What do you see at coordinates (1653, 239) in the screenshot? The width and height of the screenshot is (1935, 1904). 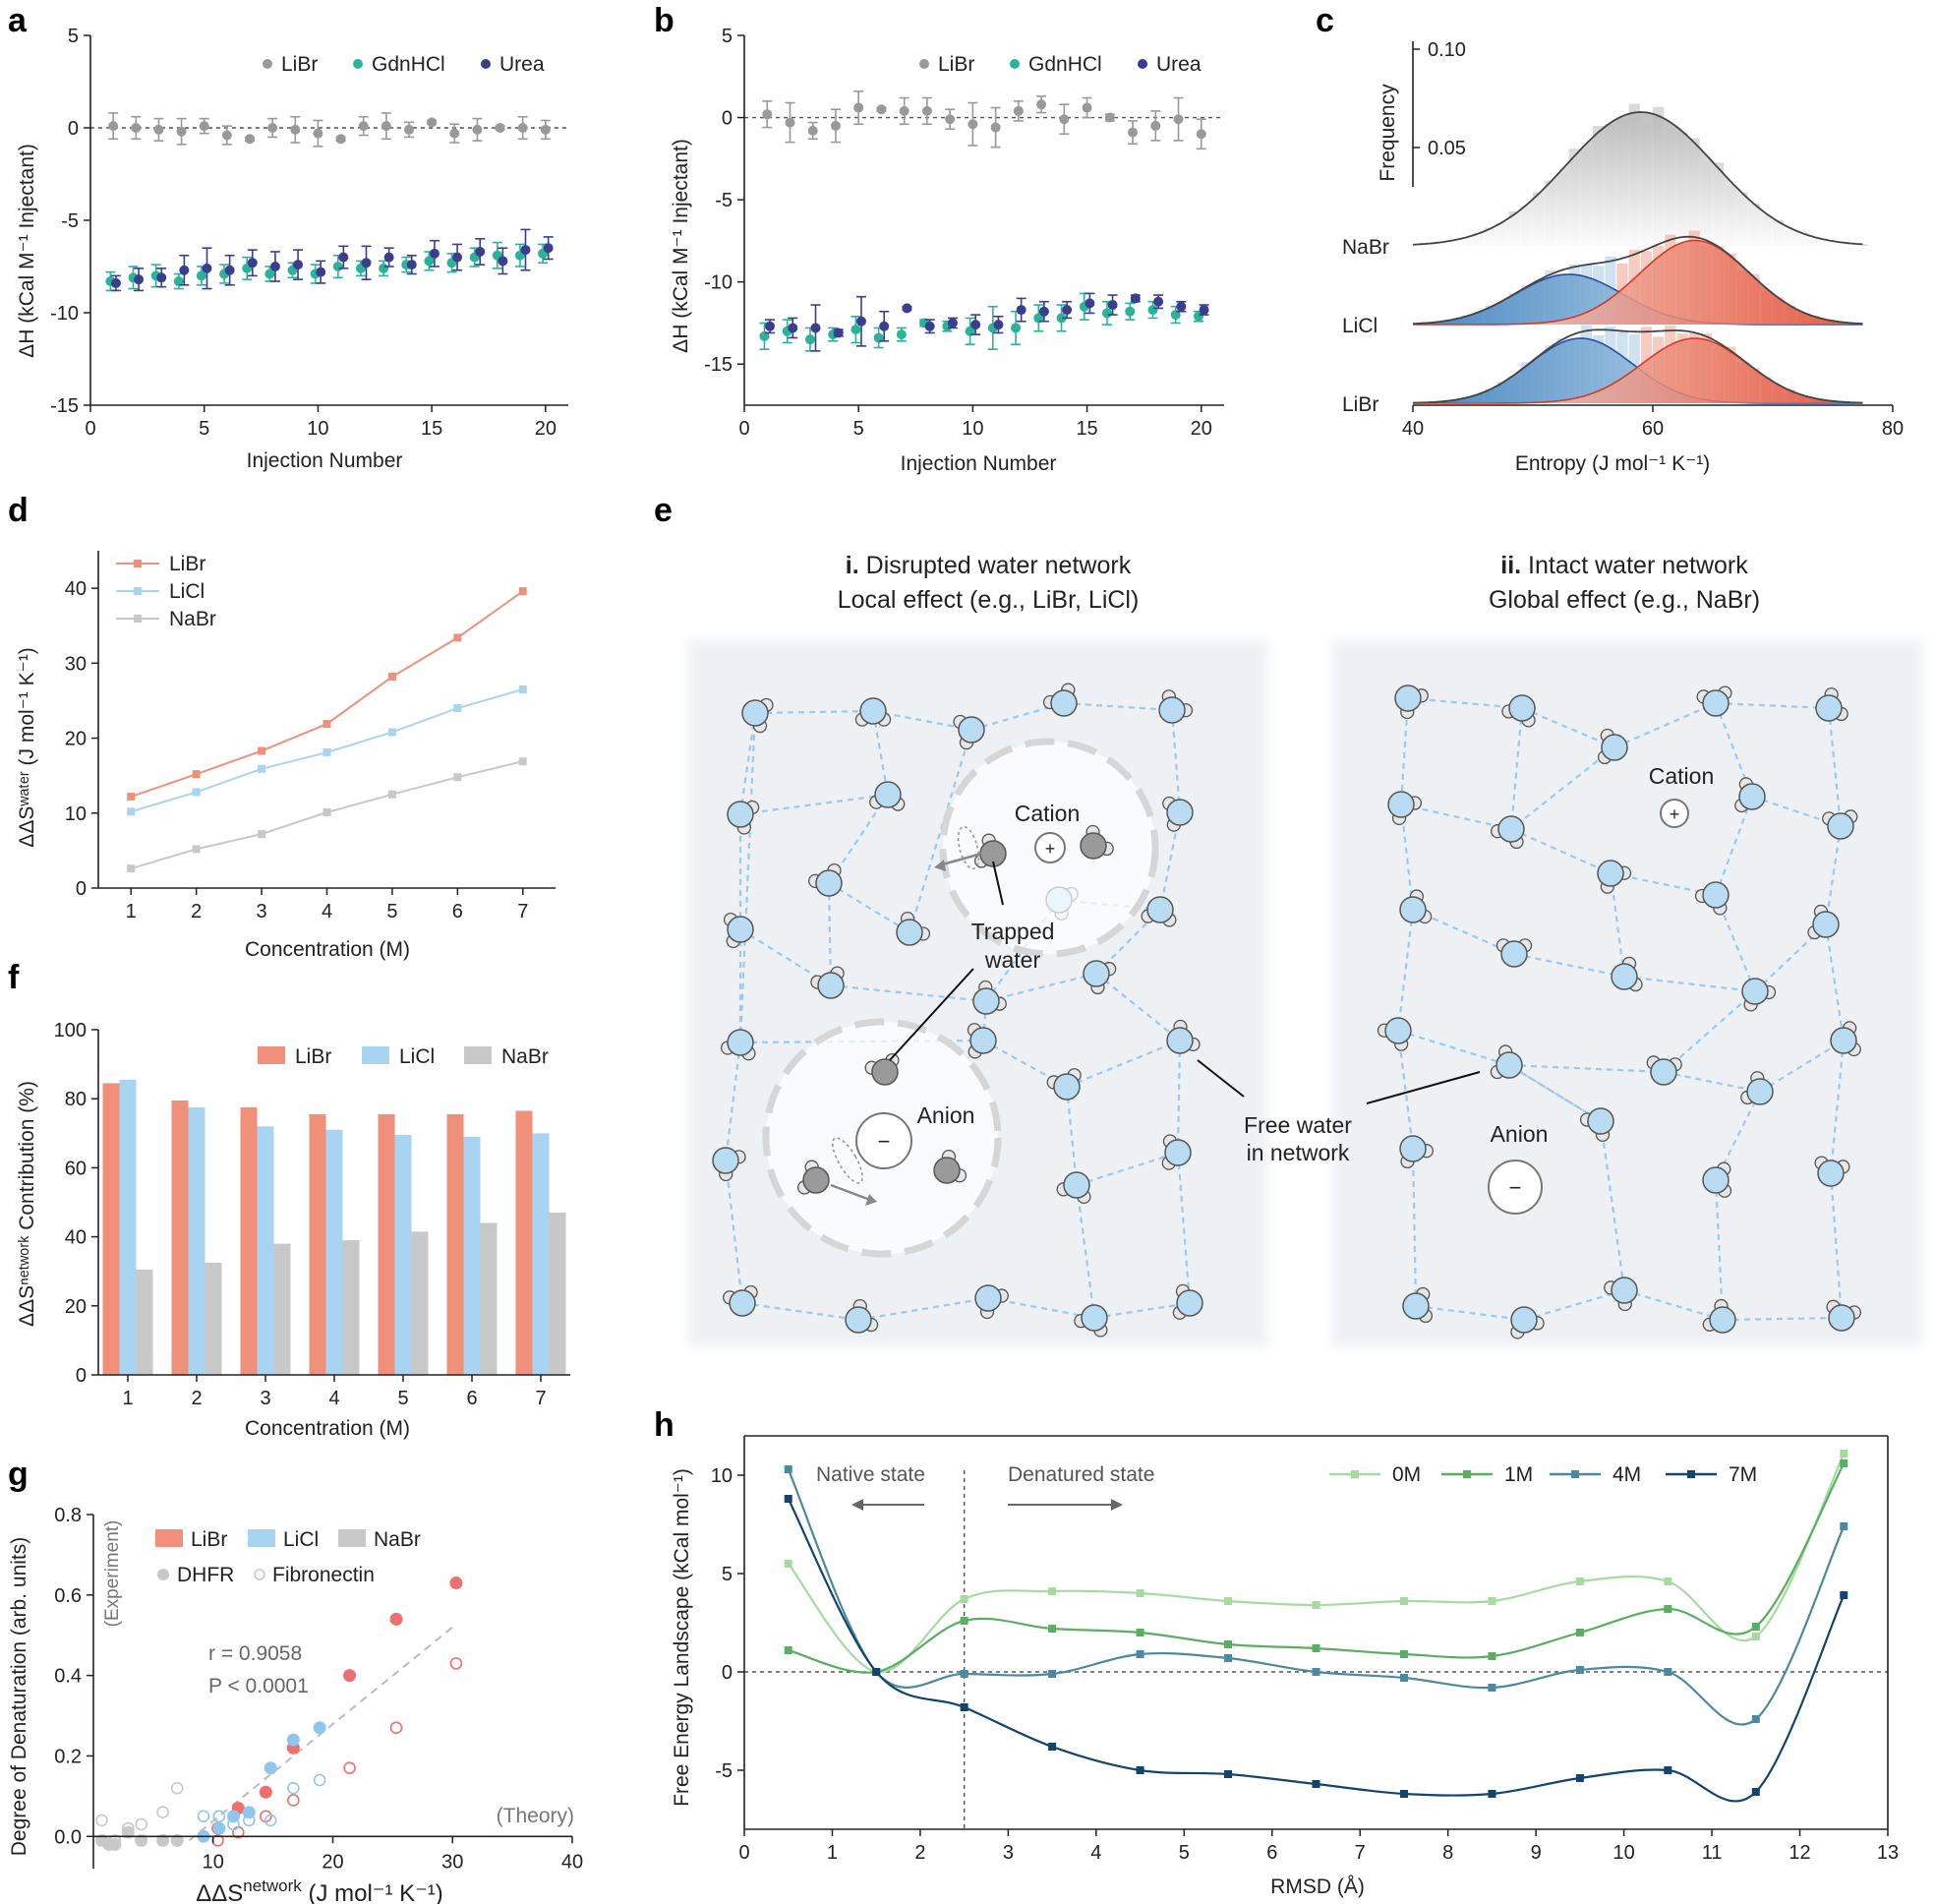 I see `panel-c-axes: 40 60 80 0.10 0.05` at bounding box center [1653, 239].